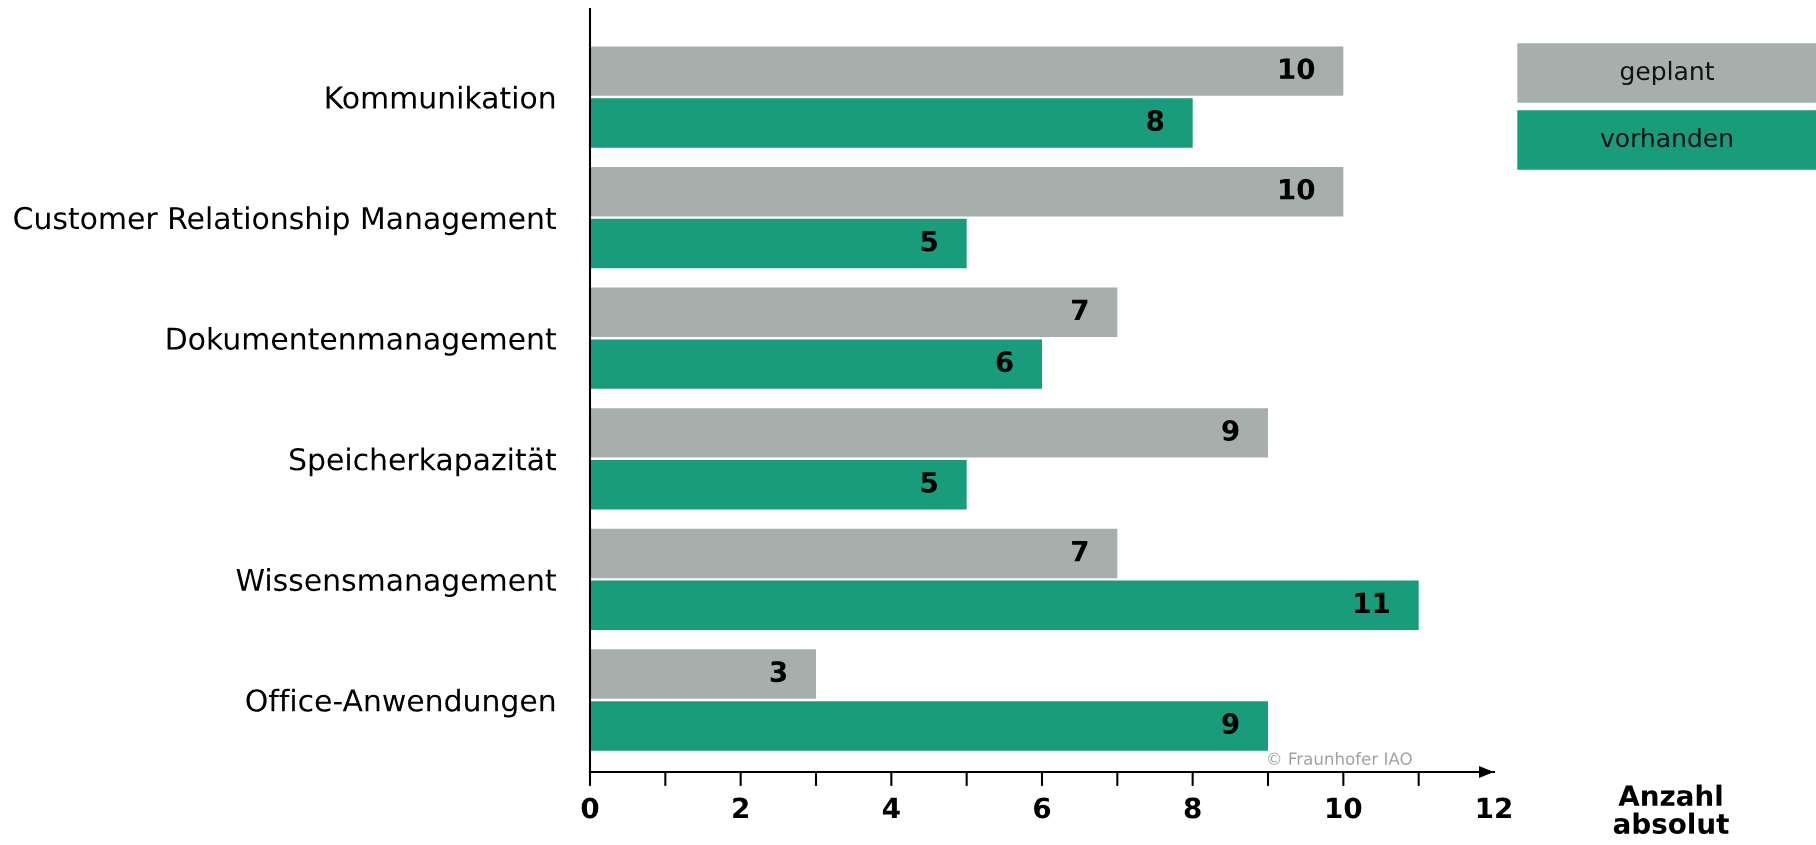  Describe the element at coordinates (1666, 137) in the screenshot. I see `text: vorhanden` at that location.